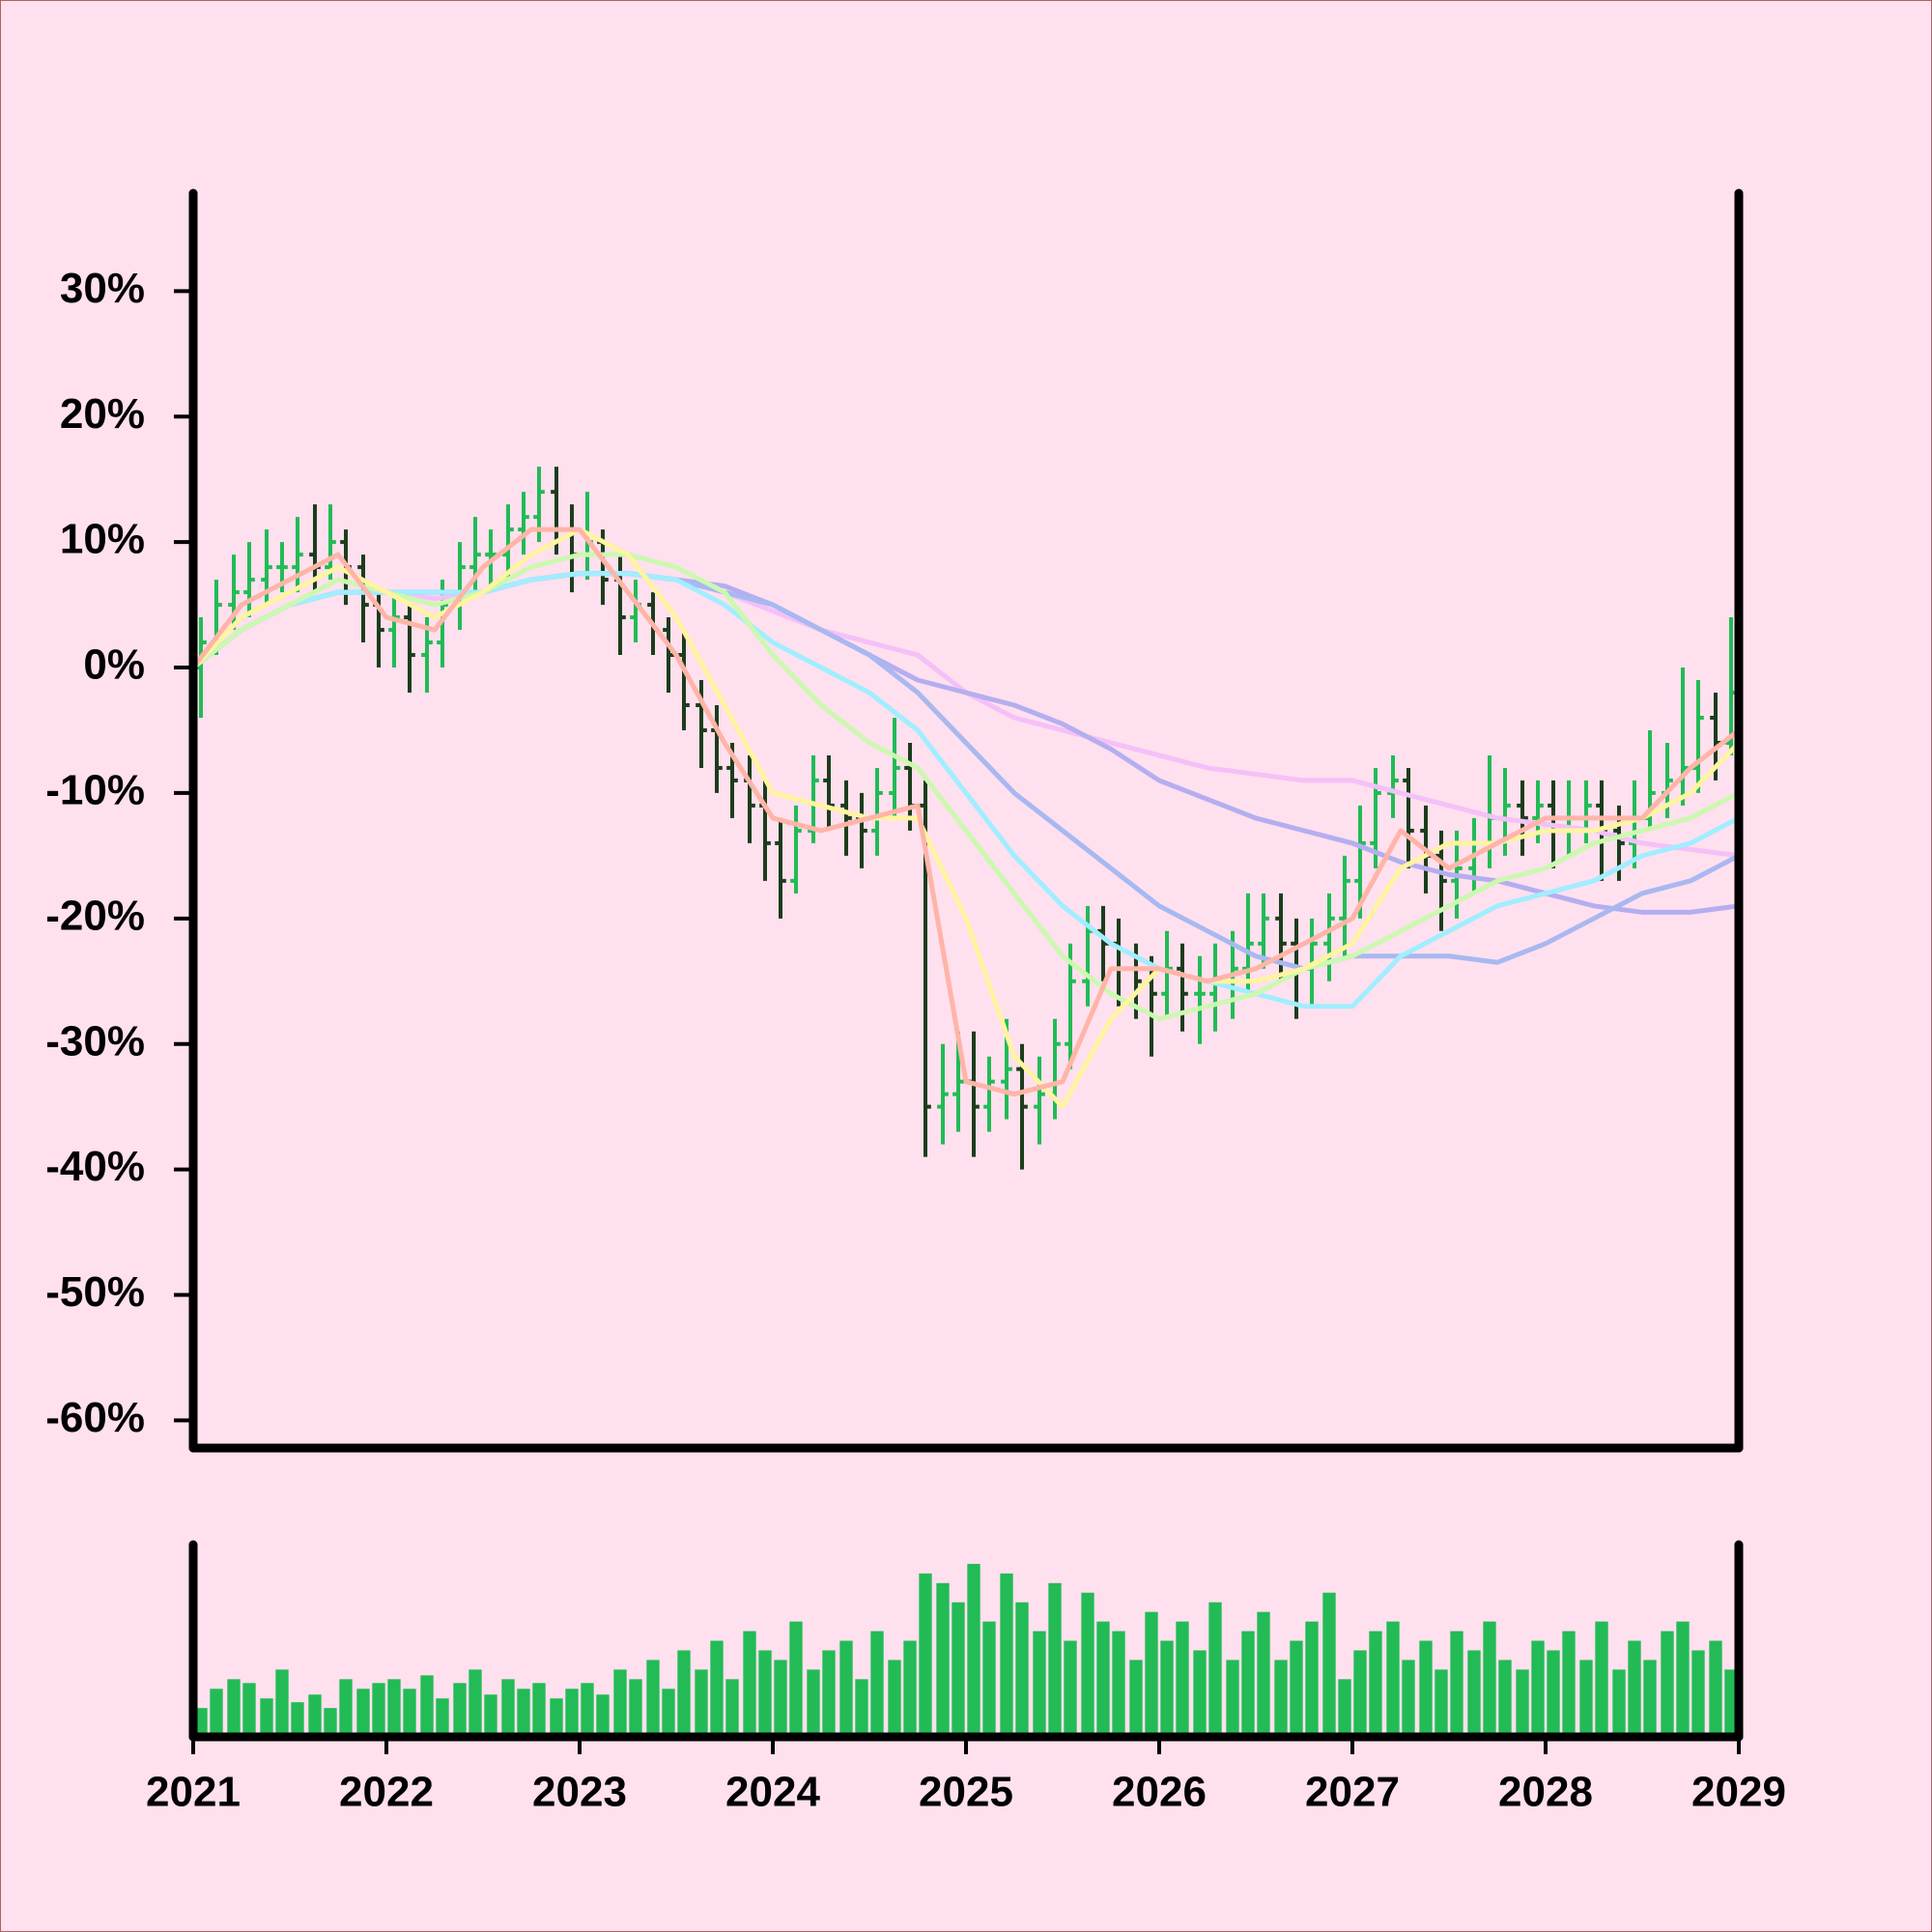  Describe the element at coordinates (95, 1417) in the screenshot. I see `y-tick-label: -60%` at that location.